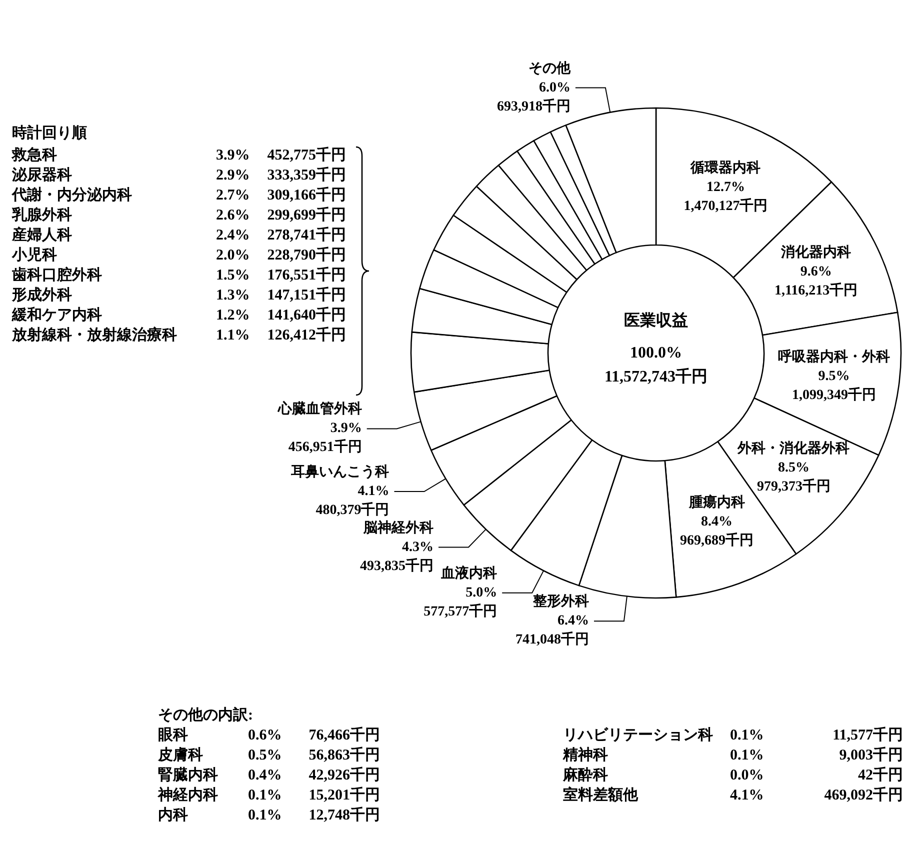  I want to click on text: その他の内訳:, so click(205, 715).